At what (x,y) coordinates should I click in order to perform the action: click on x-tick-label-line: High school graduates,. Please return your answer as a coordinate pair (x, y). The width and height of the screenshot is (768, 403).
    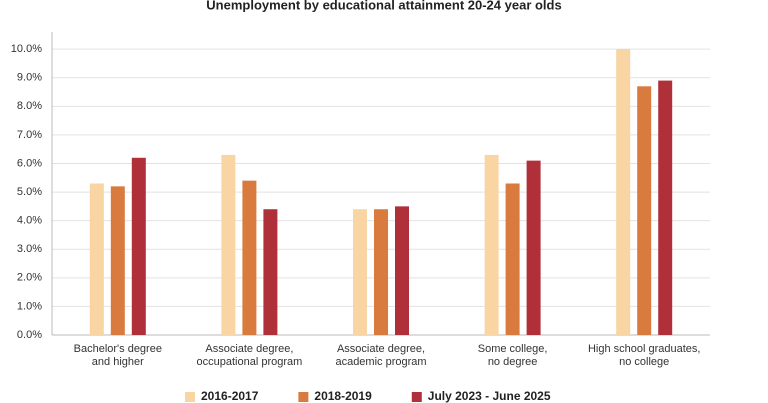
    Looking at the image, I should click on (644, 349).